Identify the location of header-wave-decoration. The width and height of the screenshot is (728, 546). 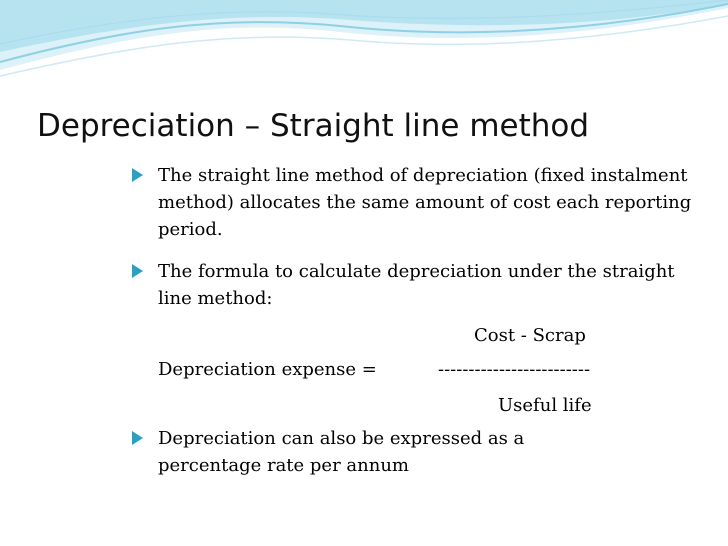
(364, 38).